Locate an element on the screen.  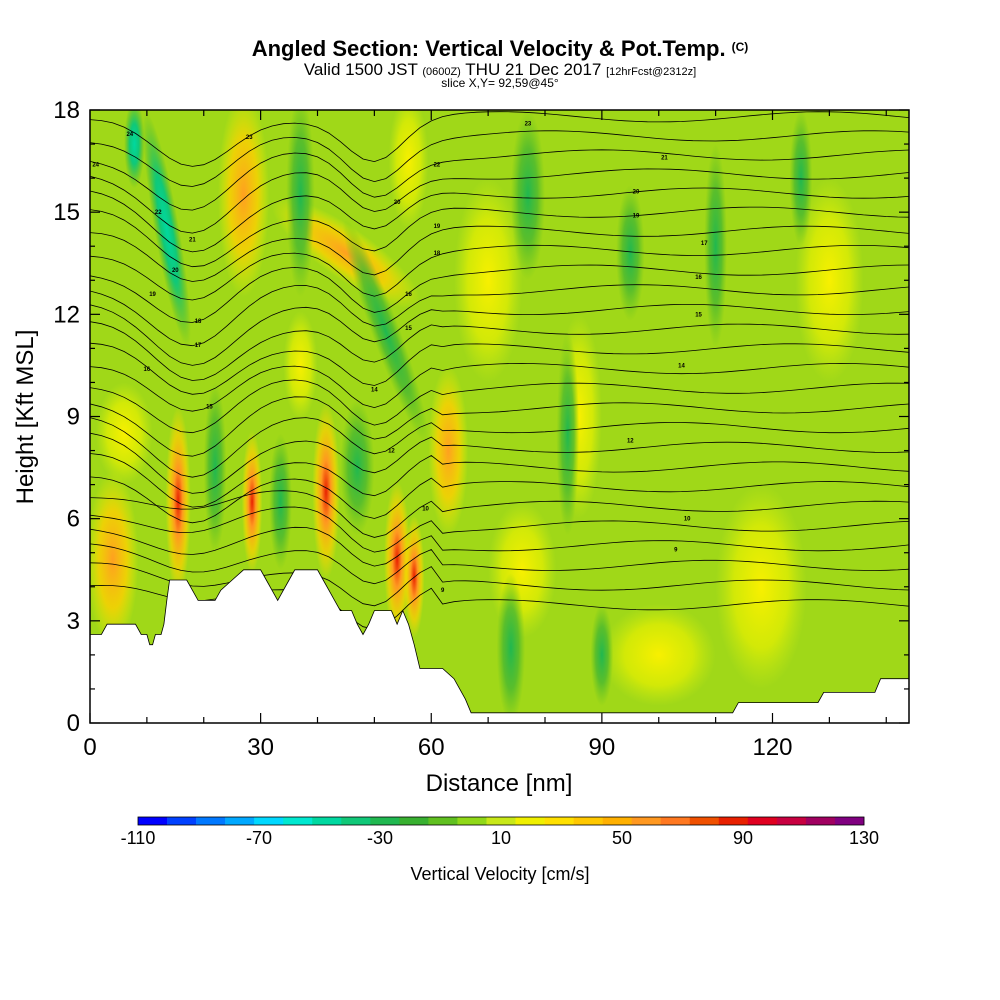
y-axis-label: Height [Kft MSL] is located at coordinates (25, 417).